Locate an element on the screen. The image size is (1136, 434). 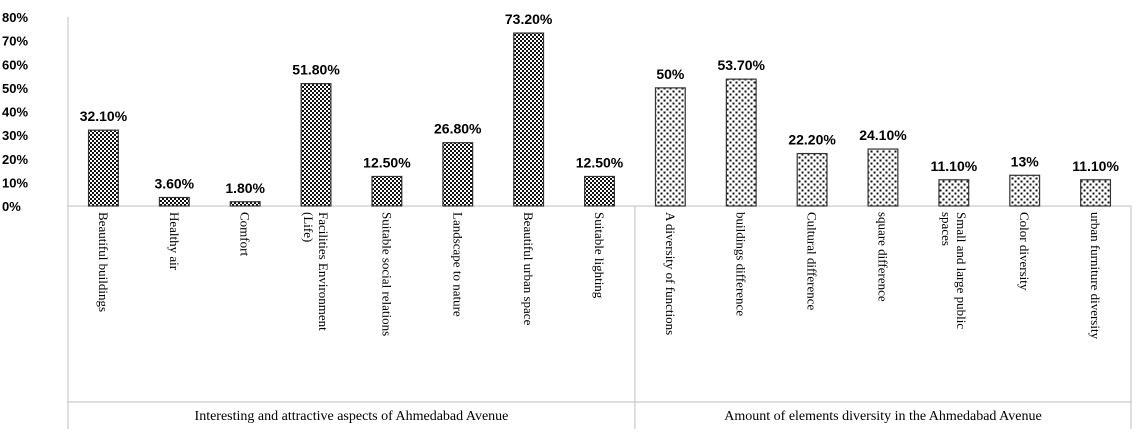
category-label-line: Comfort is located at coordinates (245, 234).